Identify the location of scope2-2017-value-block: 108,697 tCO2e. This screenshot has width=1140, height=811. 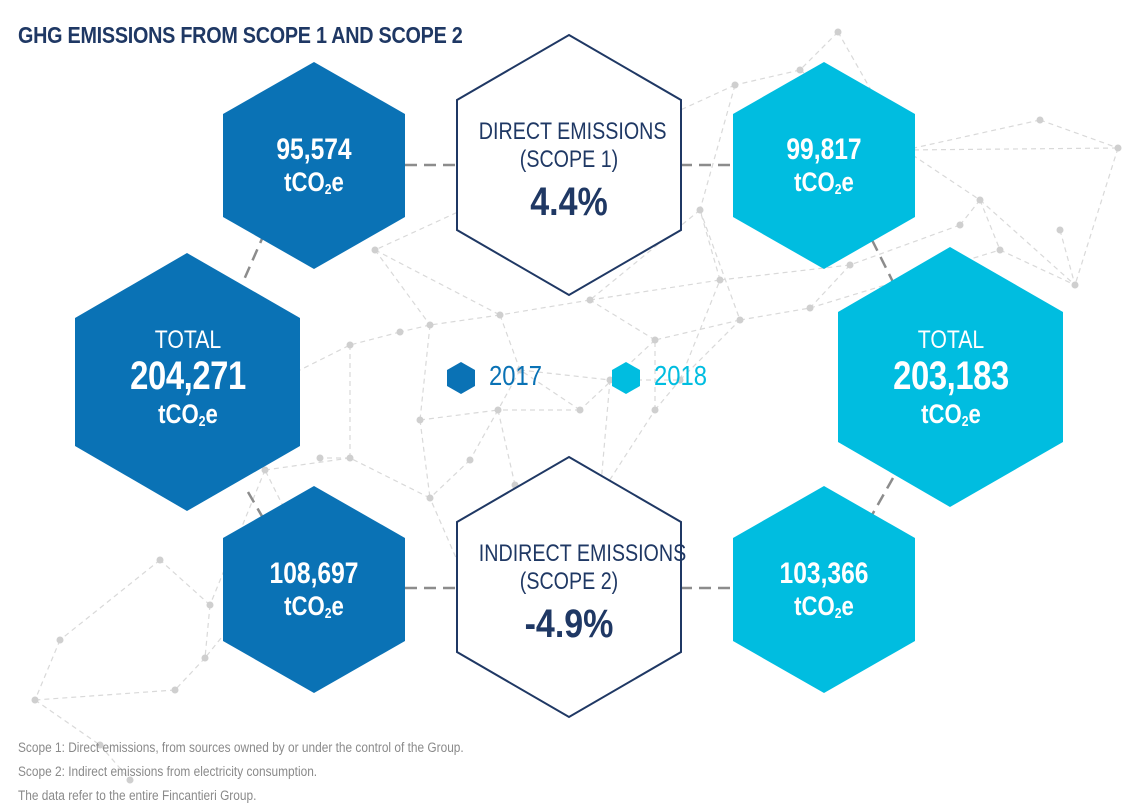
(314, 589).